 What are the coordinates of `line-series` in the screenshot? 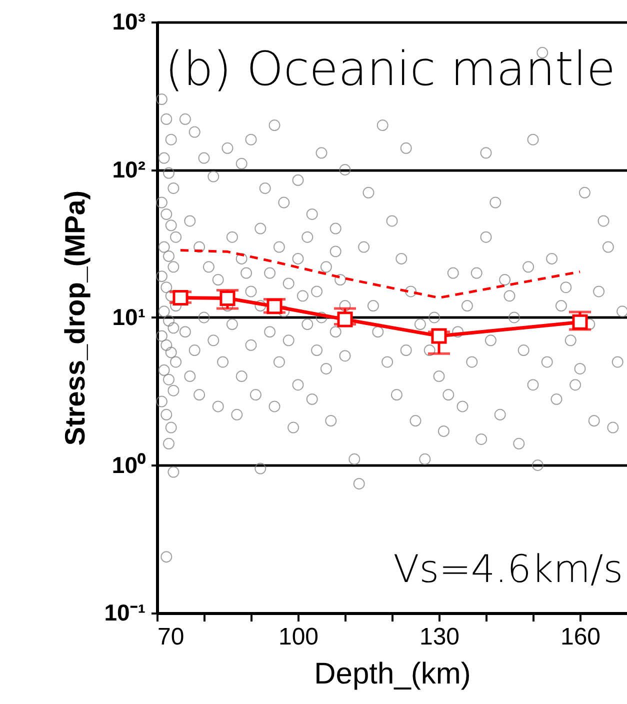 It's located at (380, 274).